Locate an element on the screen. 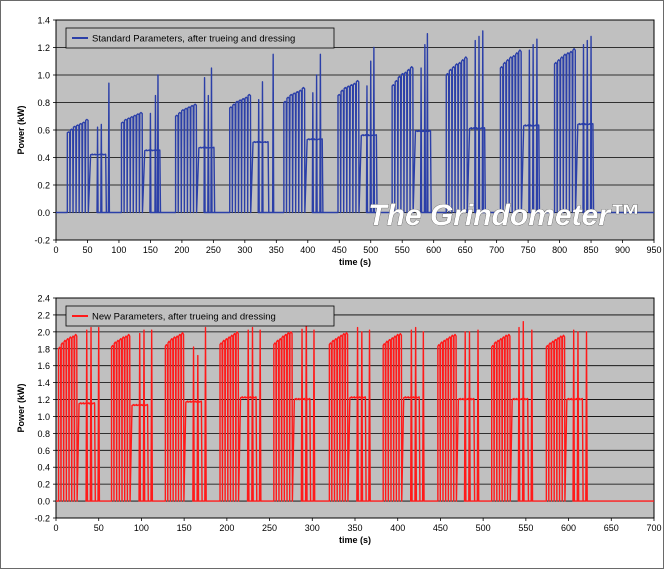  y-tick-label: 1.6 is located at coordinates (43, 366).